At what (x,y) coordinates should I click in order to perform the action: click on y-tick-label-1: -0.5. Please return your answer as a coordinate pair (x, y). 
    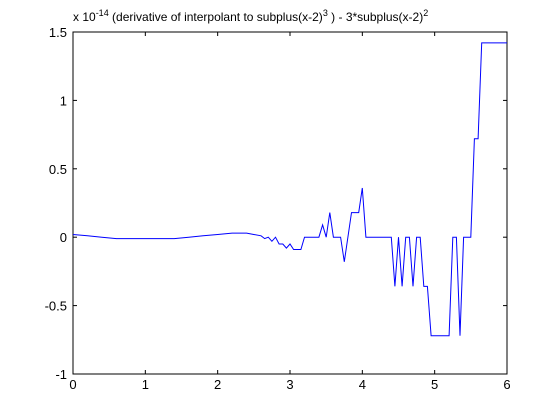
    Looking at the image, I should click on (56, 306).